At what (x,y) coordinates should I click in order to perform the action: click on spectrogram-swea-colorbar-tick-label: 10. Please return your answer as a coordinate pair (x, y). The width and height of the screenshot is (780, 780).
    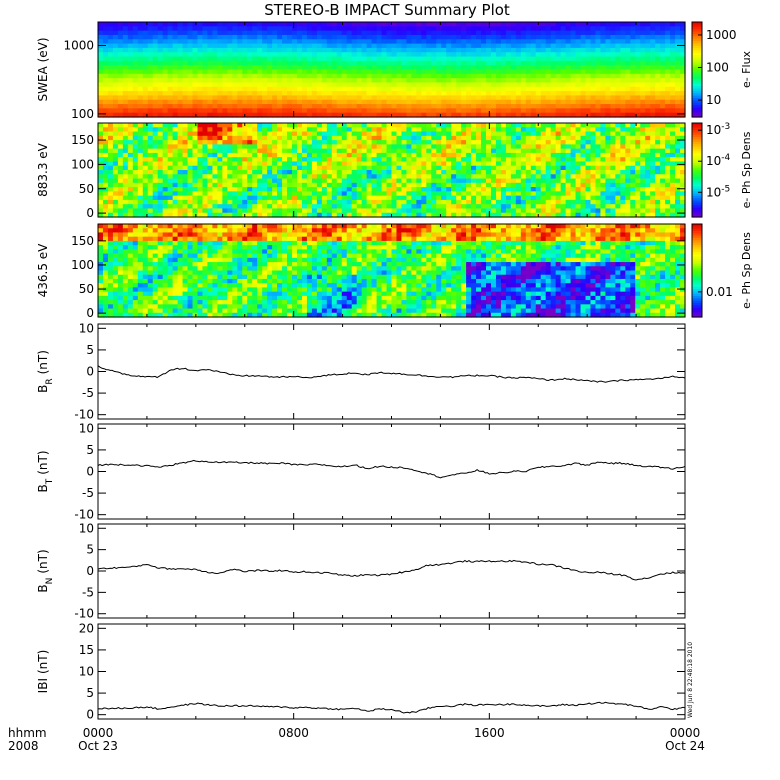
    Looking at the image, I should click on (713, 100).